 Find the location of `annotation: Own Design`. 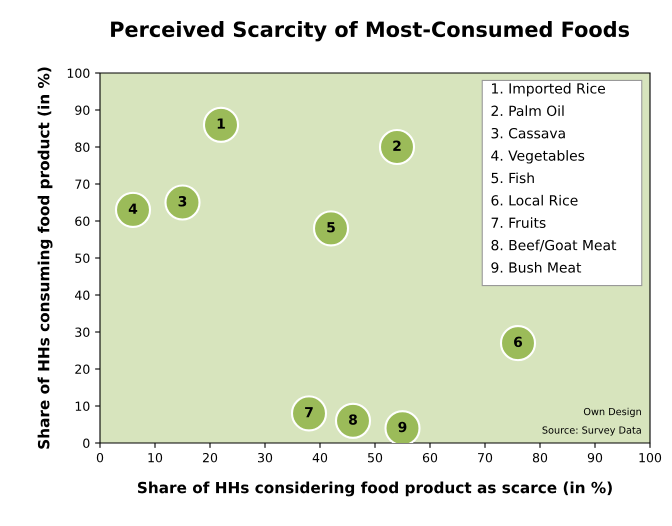

annotation: Own Design is located at coordinates (612, 413).